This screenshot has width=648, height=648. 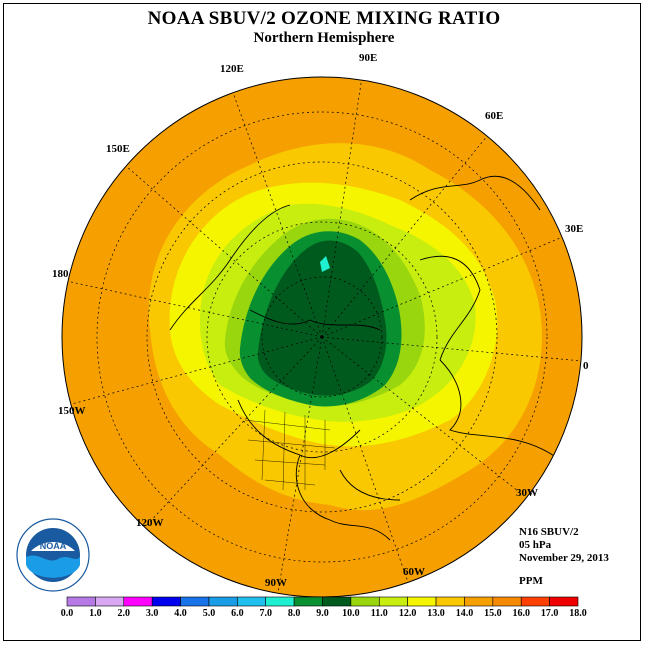 What do you see at coordinates (124, 613) in the screenshot?
I see `colorbar-tick-label: 2.0` at bounding box center [124, 613].